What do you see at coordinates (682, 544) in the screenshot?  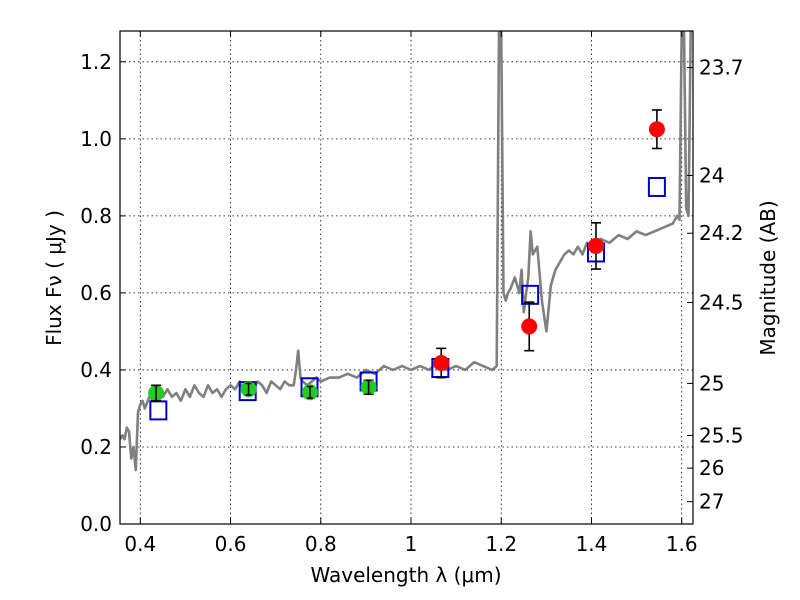 I see `x-tick-label: 1.6` at bounding box center [682, 544].